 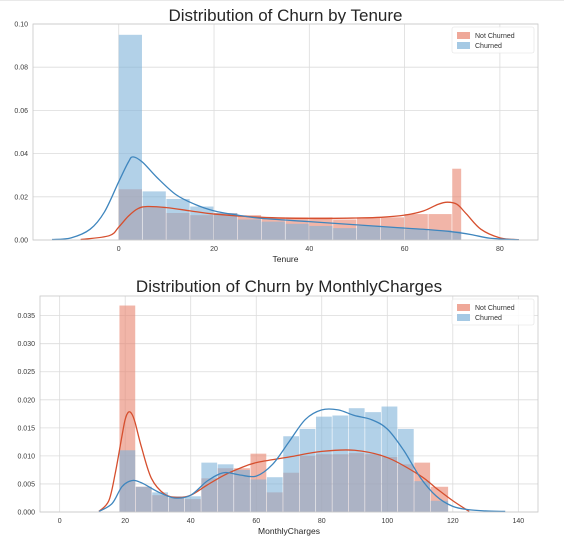 I want to click on y-tick-label: 0.00, so click(x=21, y=241).